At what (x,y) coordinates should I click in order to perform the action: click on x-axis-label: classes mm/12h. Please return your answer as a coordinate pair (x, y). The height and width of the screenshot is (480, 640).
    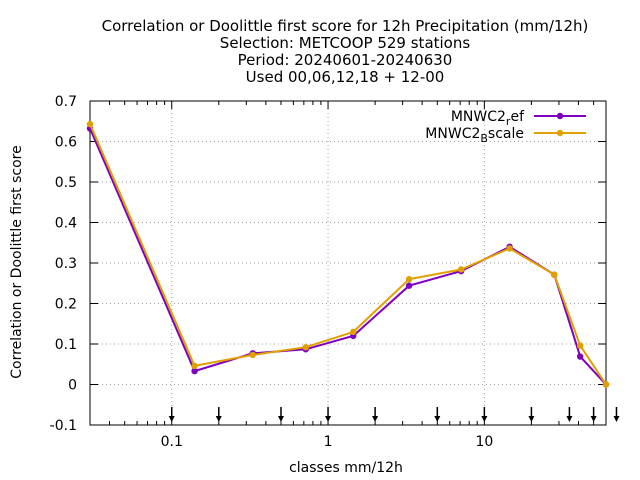
    Looking at the image, I should click on (346, 468).